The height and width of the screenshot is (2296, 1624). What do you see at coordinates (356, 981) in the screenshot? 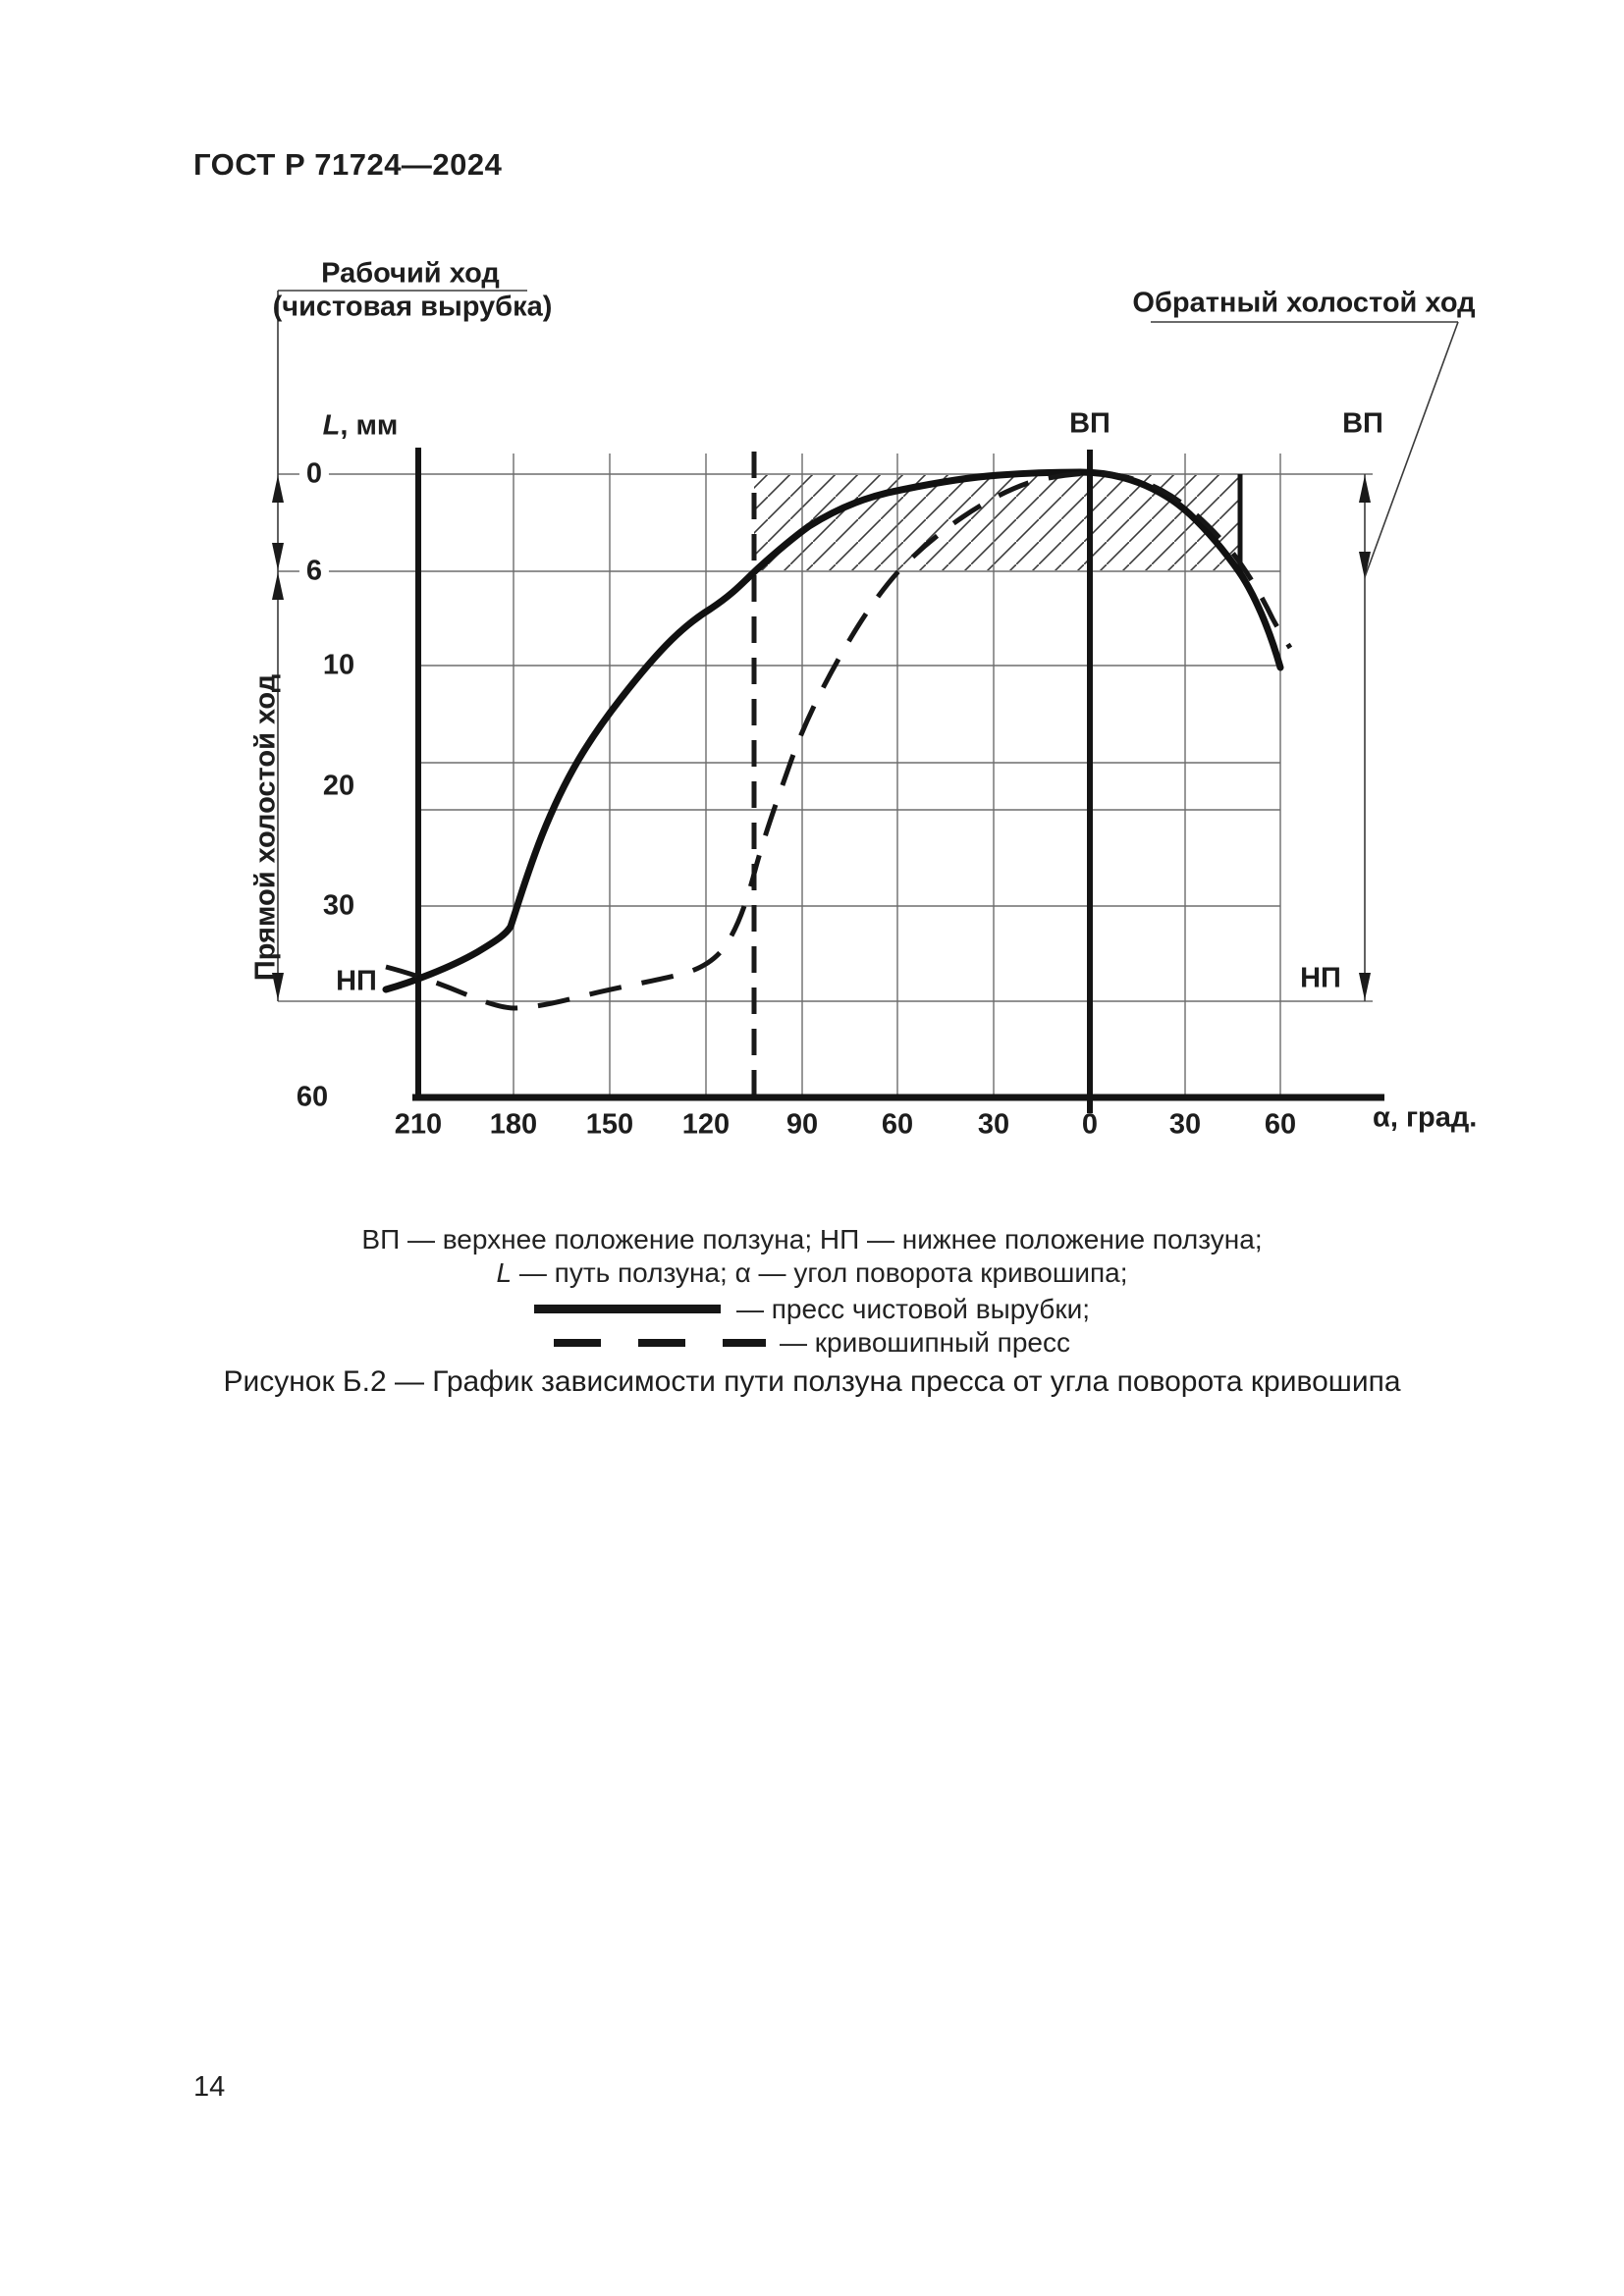
I see `np-label-left: НП` at bounding box center [356, 981].